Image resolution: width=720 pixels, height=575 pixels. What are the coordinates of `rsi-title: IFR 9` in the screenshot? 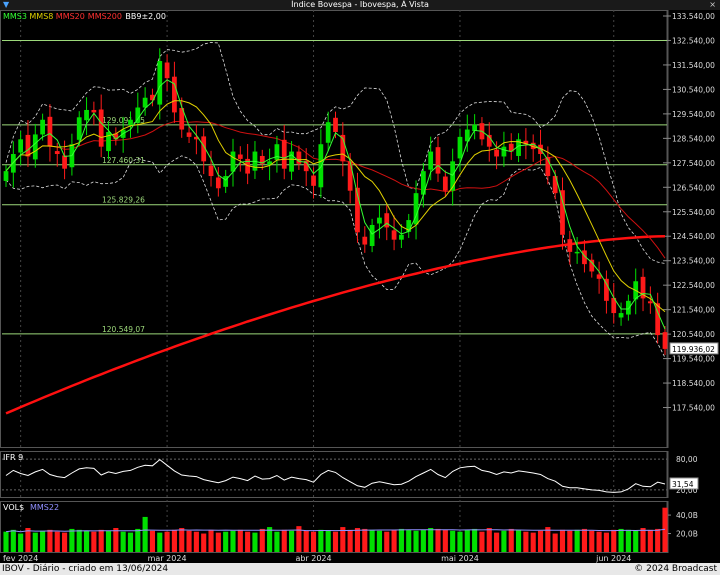 It's located at (13, 457).